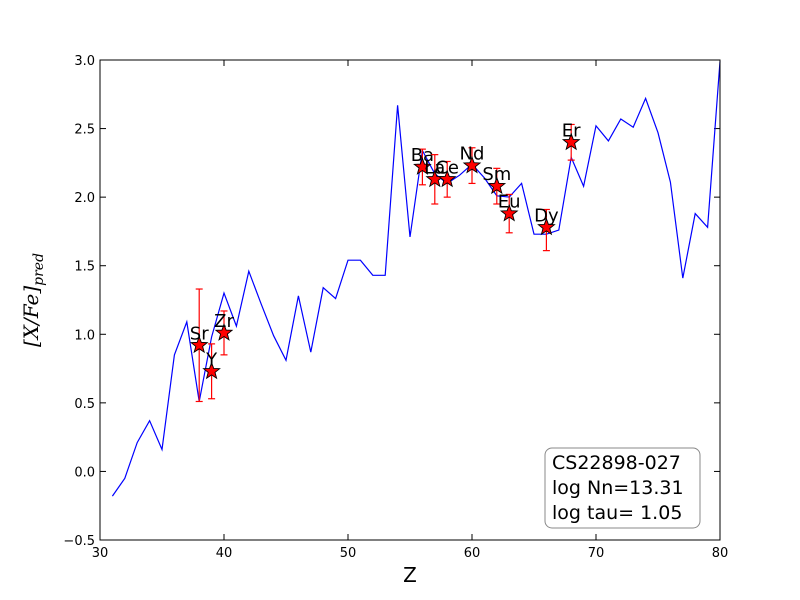 This screenshot has height=600, width=800. I want to click on x-axis-label: Z, so click(410, 575).